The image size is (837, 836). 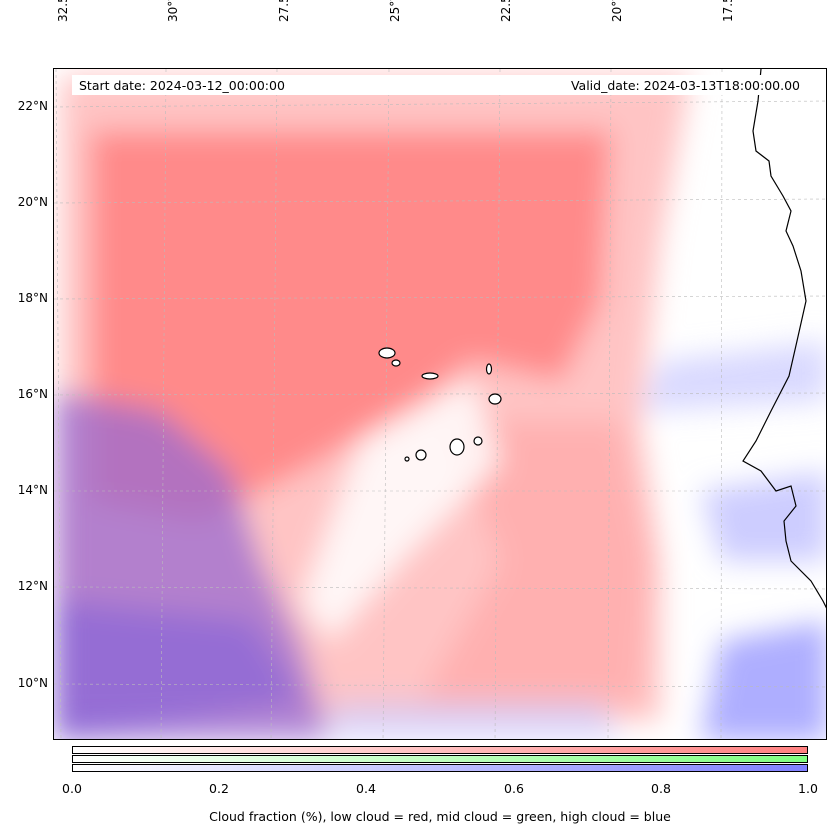 I want to click on valid-date: Valid_date: 2024-03-13T18:00:00.00, so click(x=685, y=85).